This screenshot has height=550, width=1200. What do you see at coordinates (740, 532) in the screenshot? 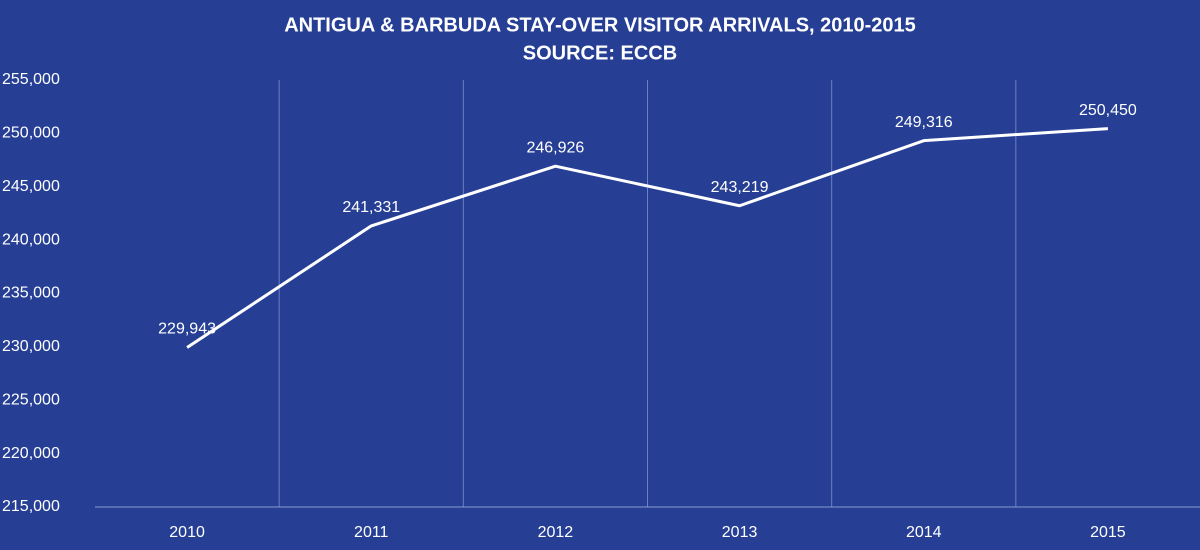
I see `x-tick-label: 2013` at bounding box center [740, 532].